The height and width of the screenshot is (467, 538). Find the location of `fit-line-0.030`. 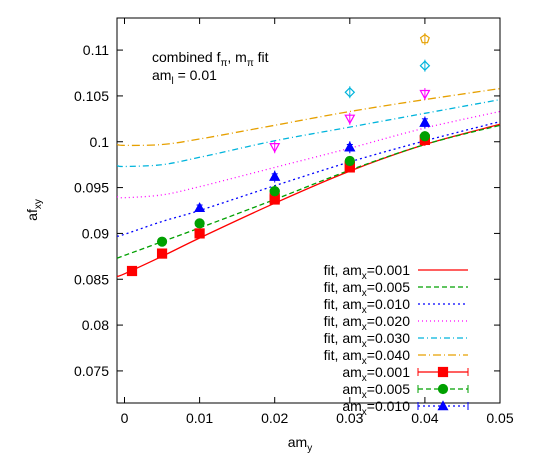

fit-line-0.030 is located at coordinates (308, 133).